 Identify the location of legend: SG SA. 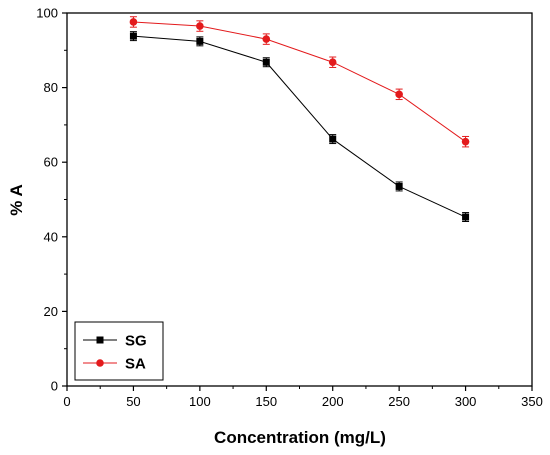
(119, 351).